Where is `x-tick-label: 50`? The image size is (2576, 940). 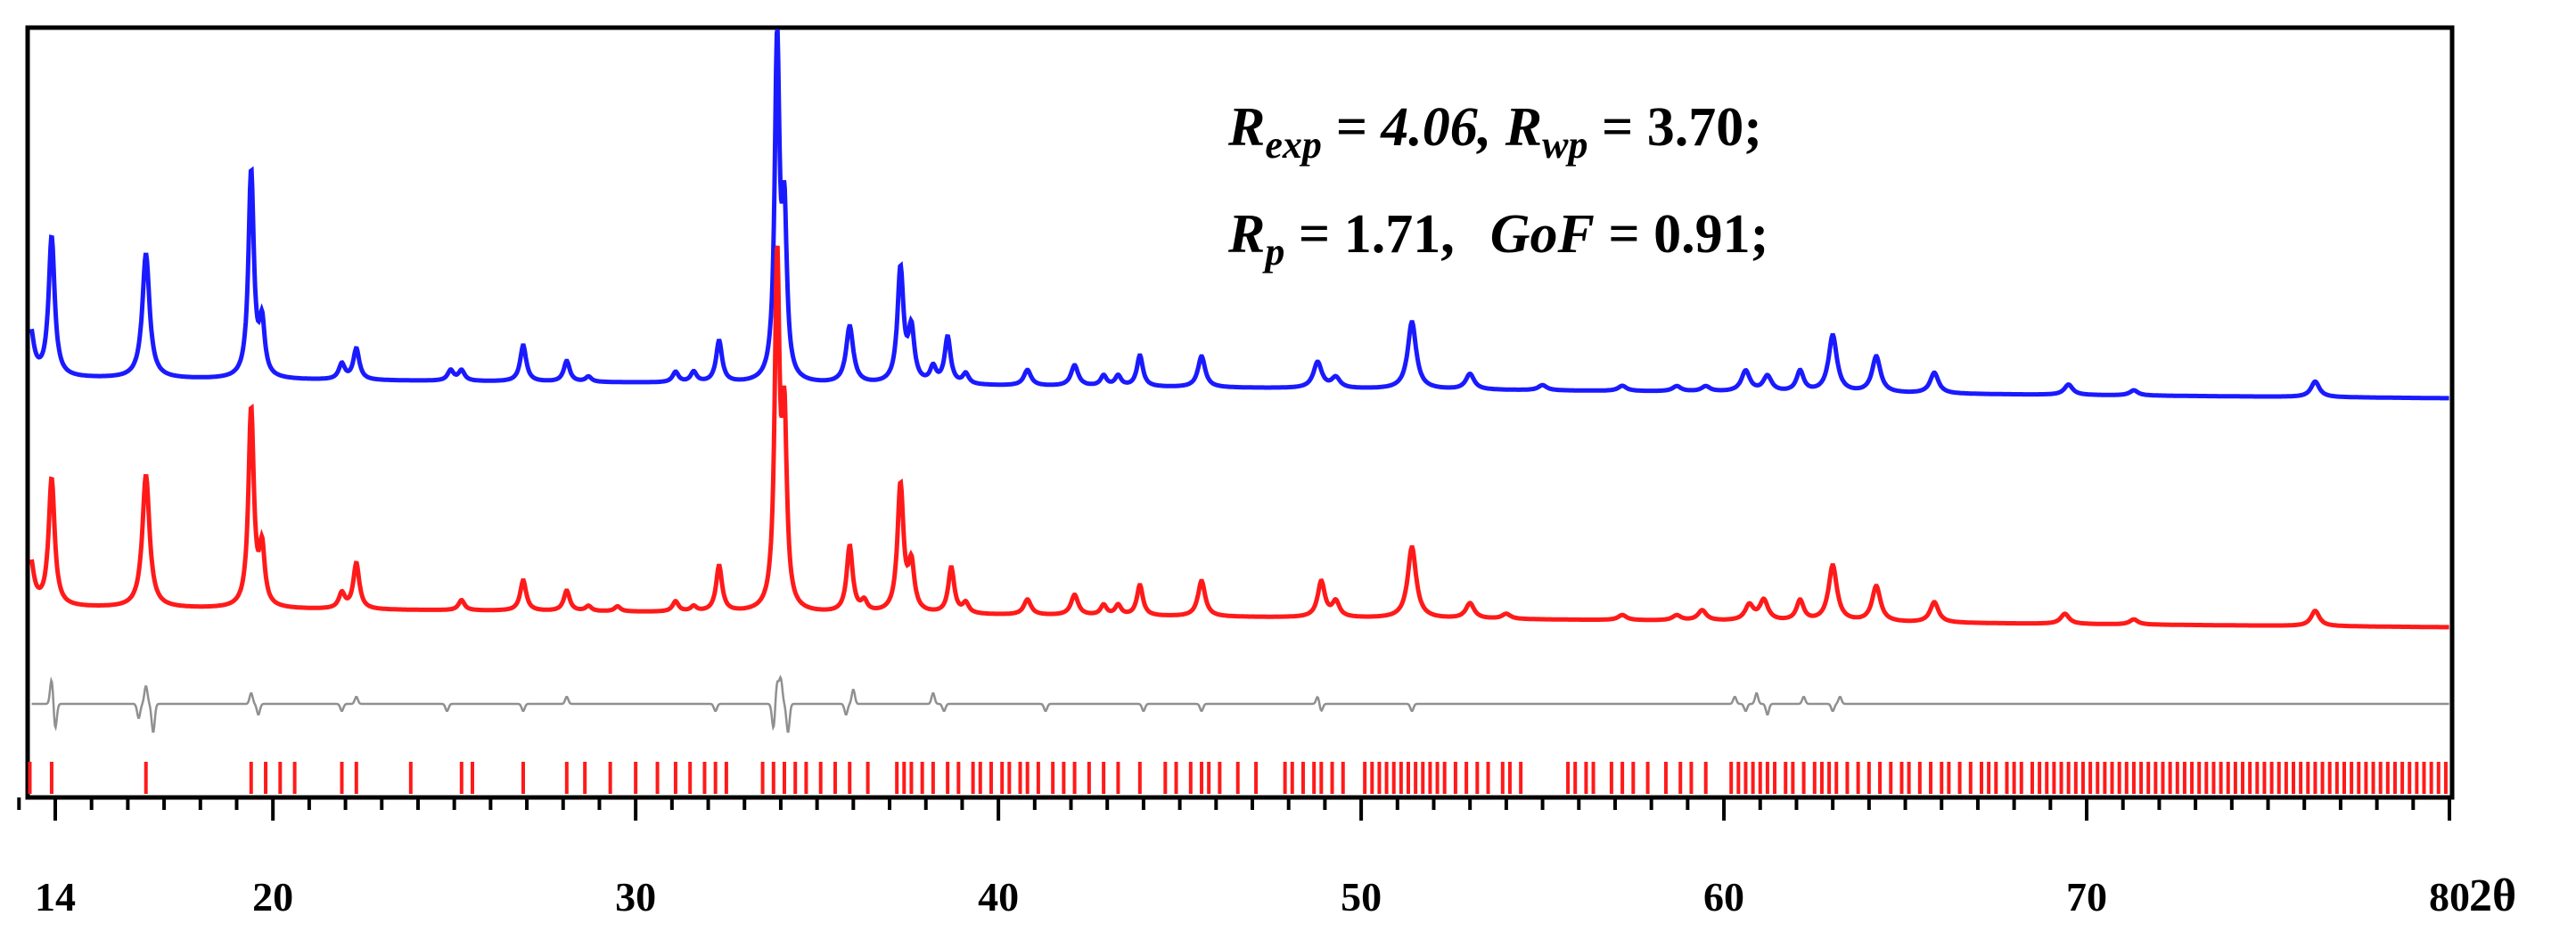 x-tick-label: 50 is located at coordinates (1361, 897).